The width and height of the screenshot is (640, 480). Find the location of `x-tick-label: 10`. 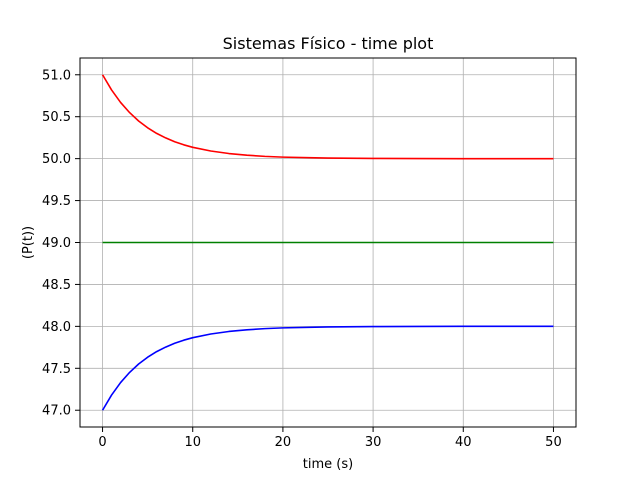

x-tick-label: 10 is located at coordinates (192, 442).